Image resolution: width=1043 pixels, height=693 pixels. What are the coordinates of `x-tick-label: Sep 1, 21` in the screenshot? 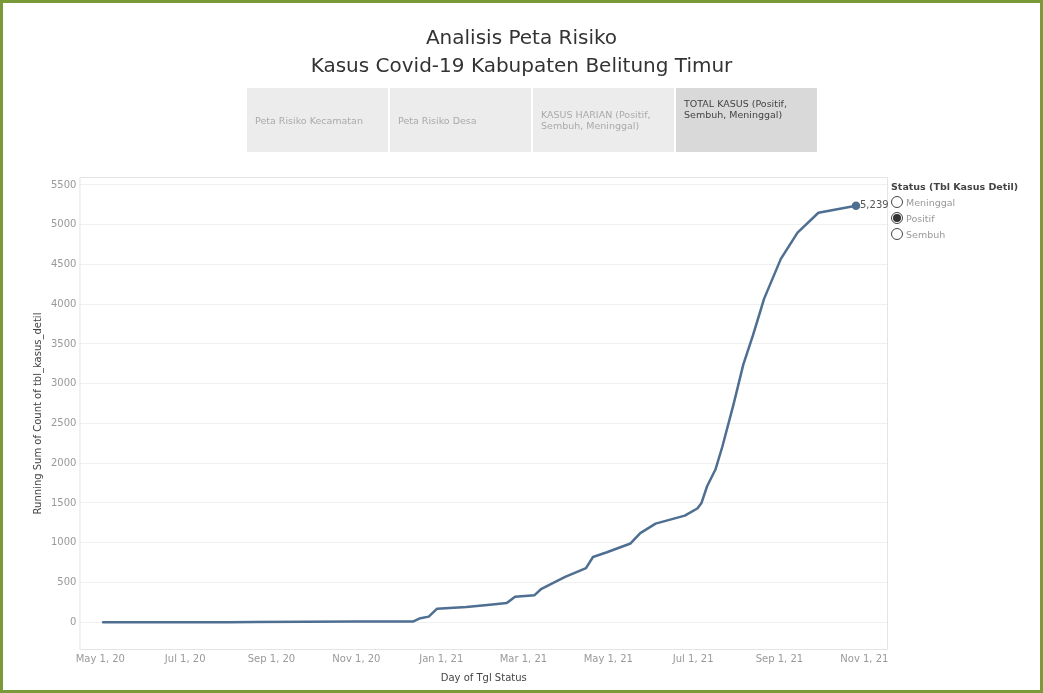 It's located at (779, 658).